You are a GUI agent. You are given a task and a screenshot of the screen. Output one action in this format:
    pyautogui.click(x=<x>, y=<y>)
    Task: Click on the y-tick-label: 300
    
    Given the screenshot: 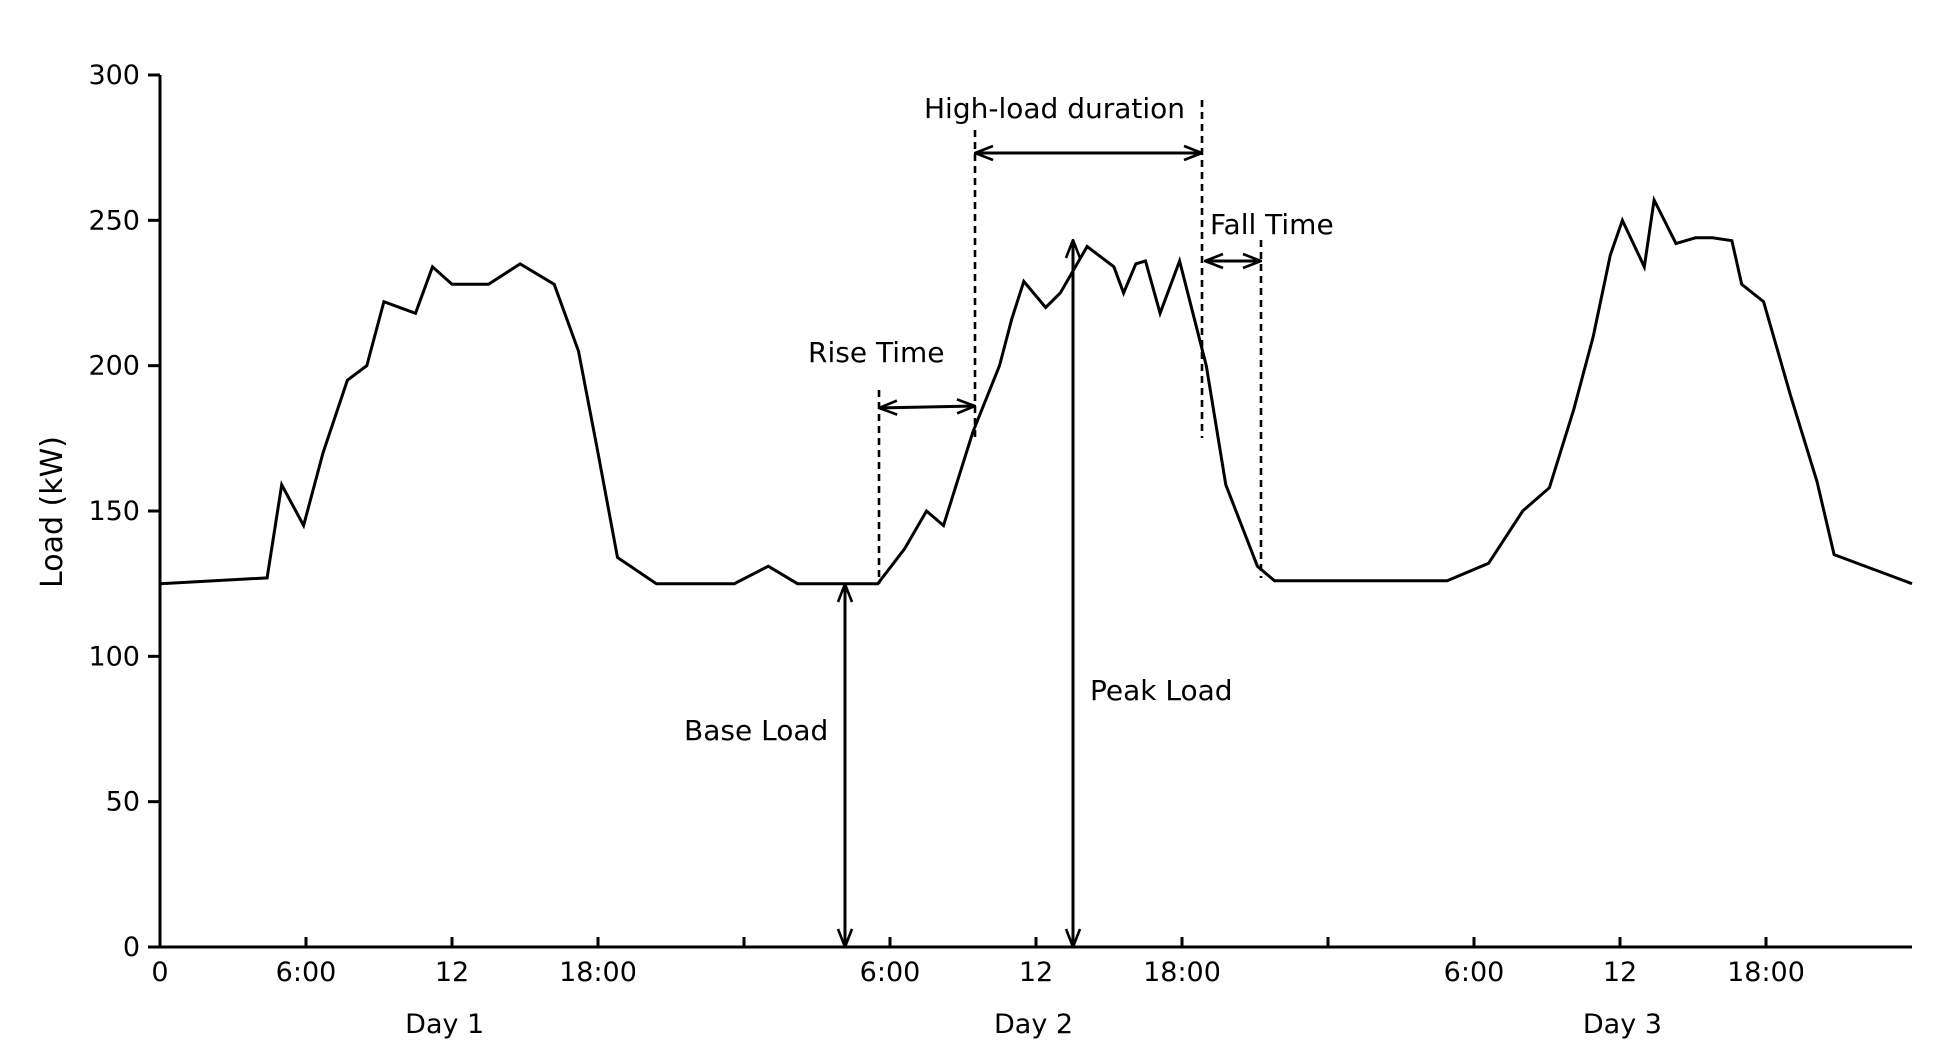 What is the action you would take?
    pyautogui.click(x=114, y=75)
    